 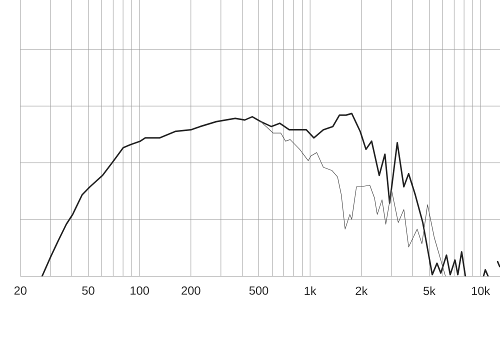 What do you see at coordinates (139, 290) in the screenshot?
I see `x-tick-label: 100` at bounding box center [139, 290].